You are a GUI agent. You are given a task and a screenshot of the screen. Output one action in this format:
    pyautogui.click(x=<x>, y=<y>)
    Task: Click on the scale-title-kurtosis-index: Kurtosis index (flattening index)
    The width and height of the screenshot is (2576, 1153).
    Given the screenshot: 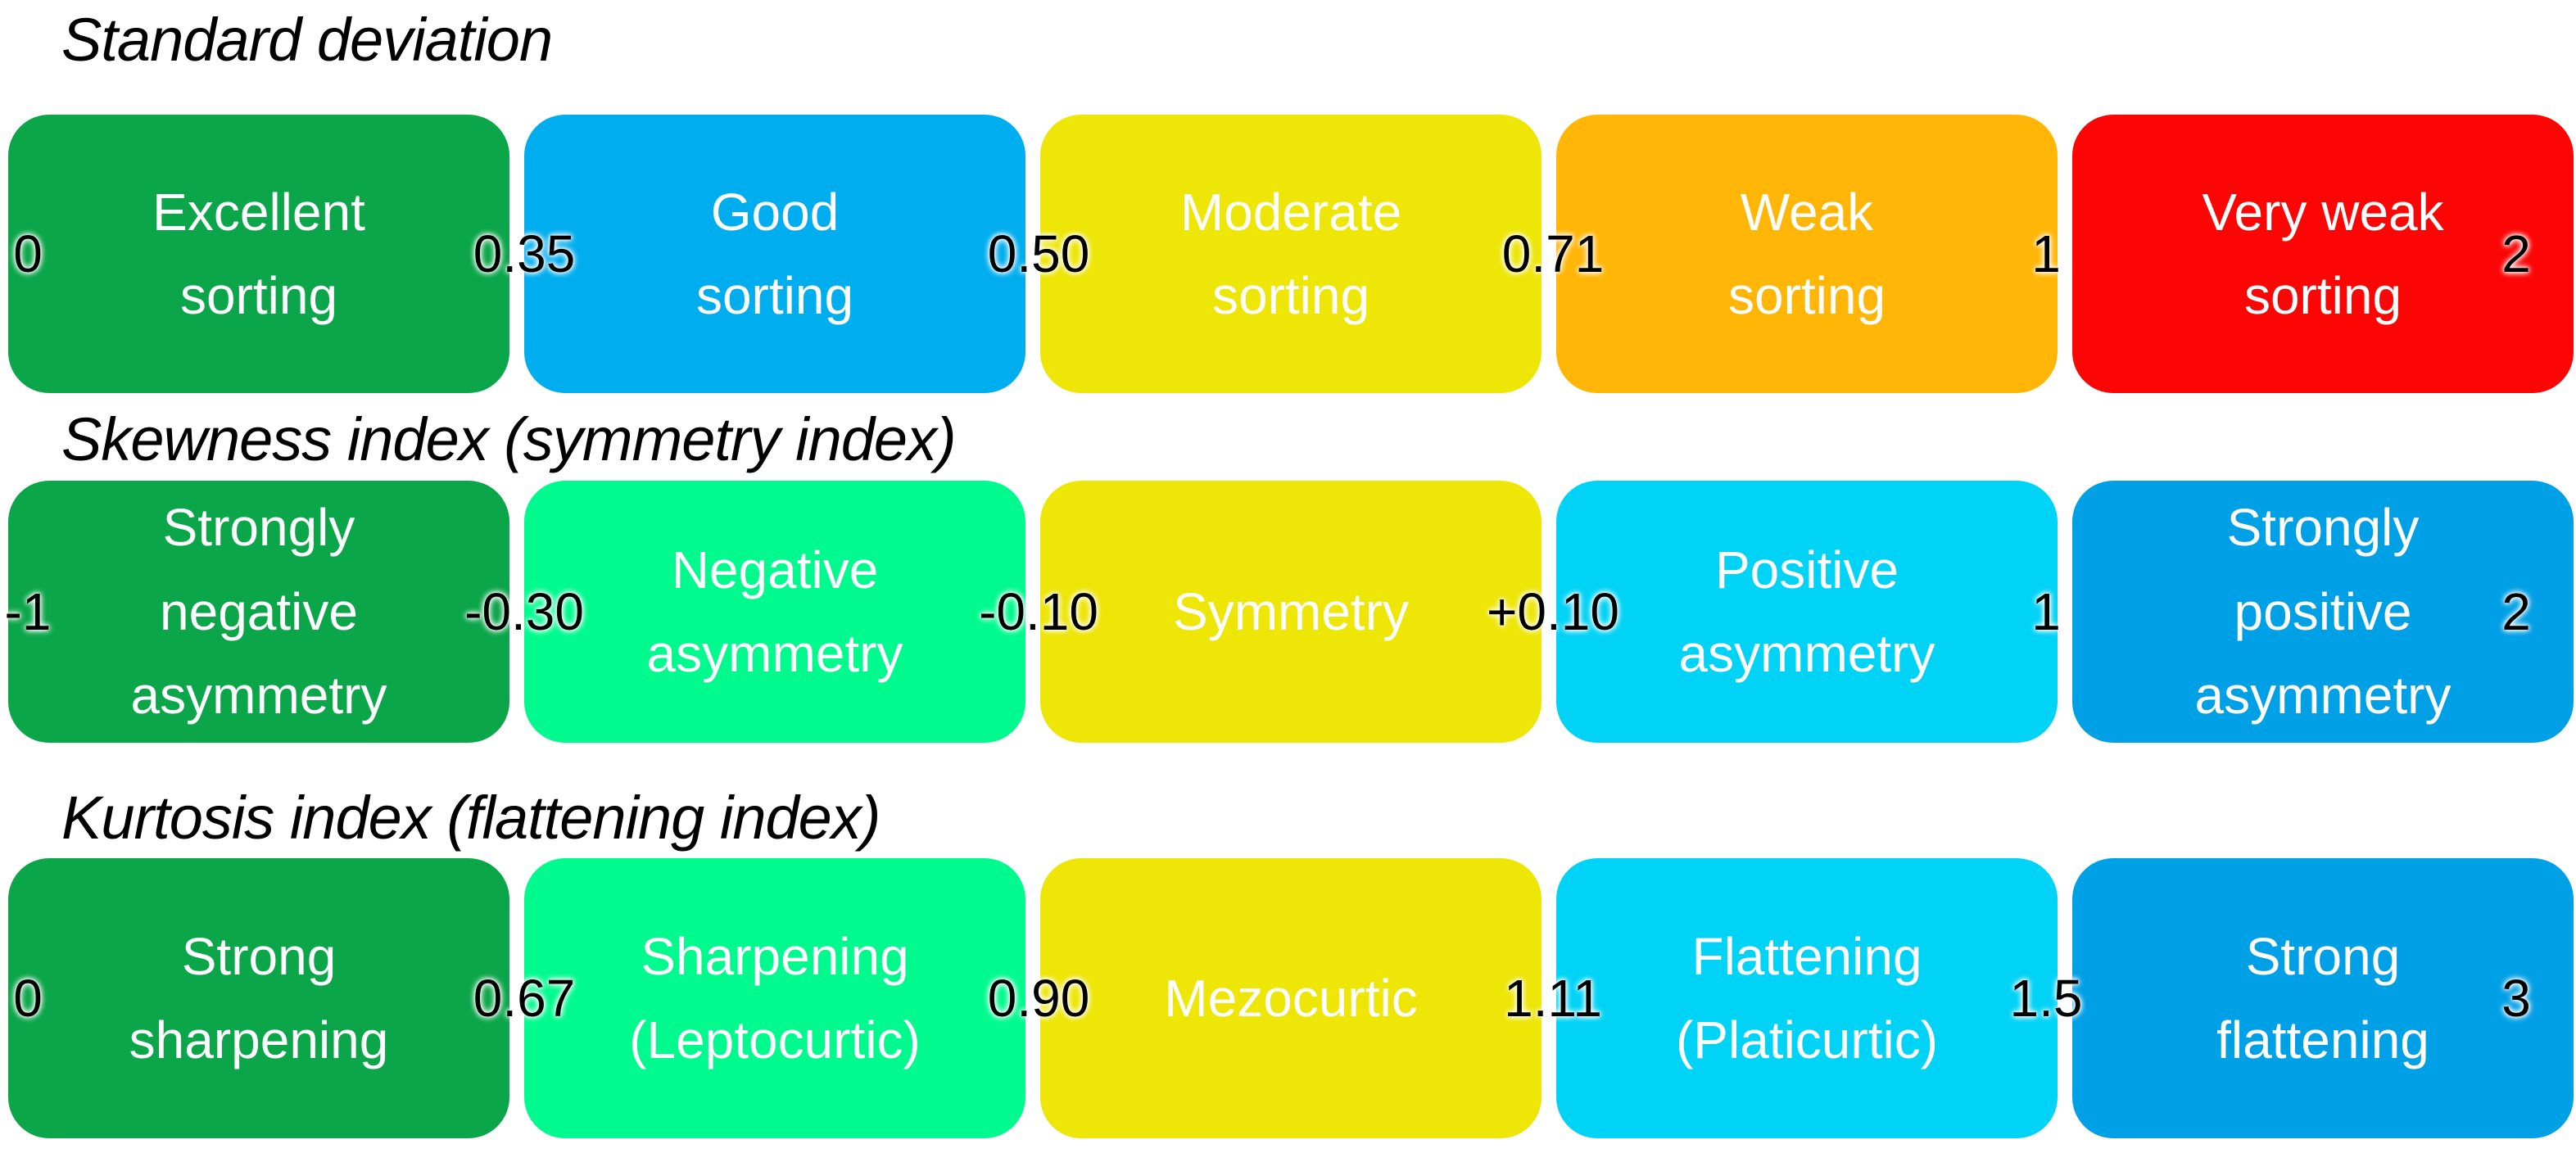 What is the action you would take?
    pyautogui.click(x=471, y=818)
    